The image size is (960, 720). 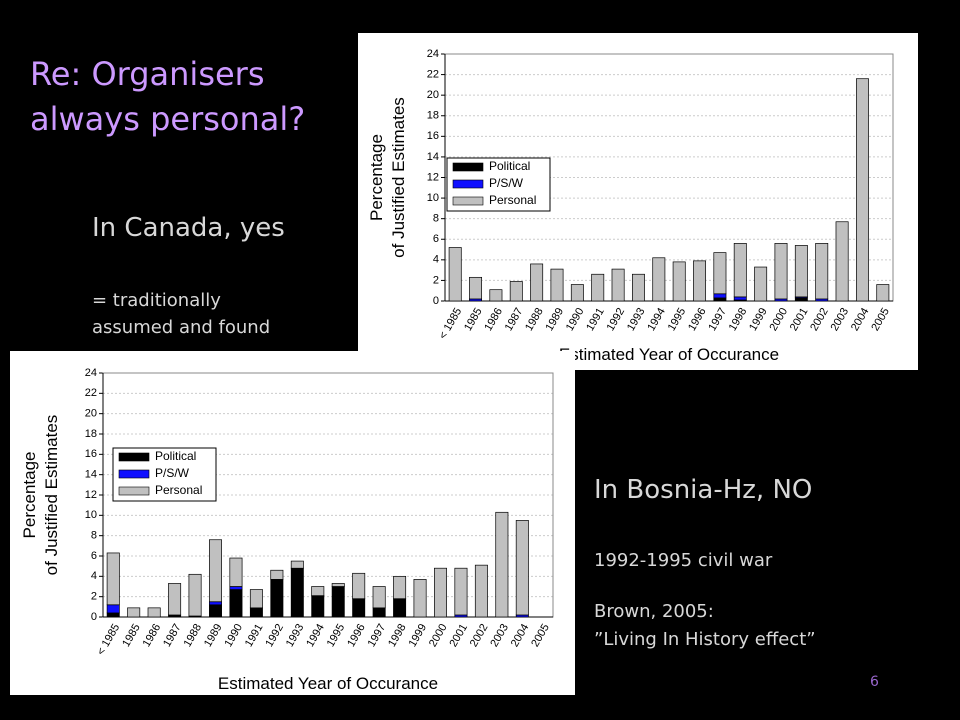 What do you see at coordinates (51, 495) in the screenshot?
I see `y-axis-title: of Justified Estimates` at bounding box center [51, 495].